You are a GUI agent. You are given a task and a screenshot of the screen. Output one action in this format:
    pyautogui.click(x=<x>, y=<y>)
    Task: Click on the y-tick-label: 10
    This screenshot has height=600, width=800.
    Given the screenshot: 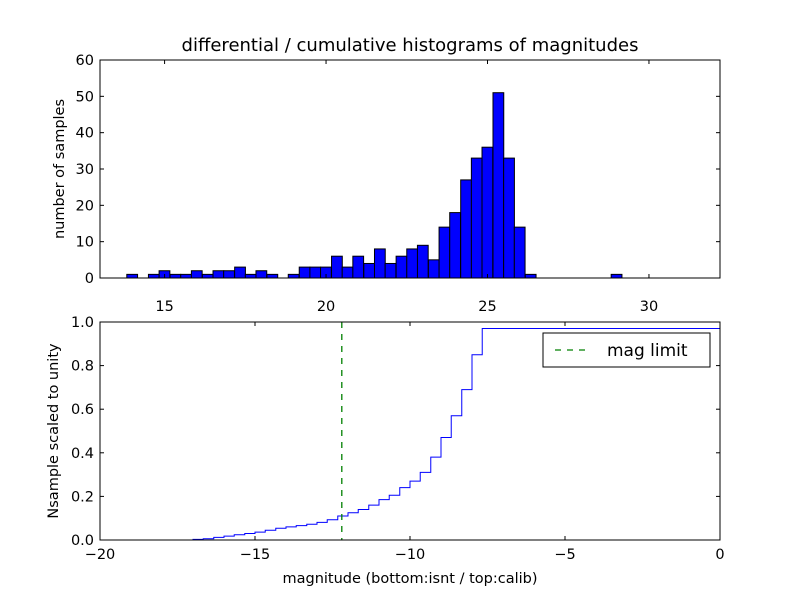 What is the action you would take?
    pyautogui.click(x=85, y=243)
    